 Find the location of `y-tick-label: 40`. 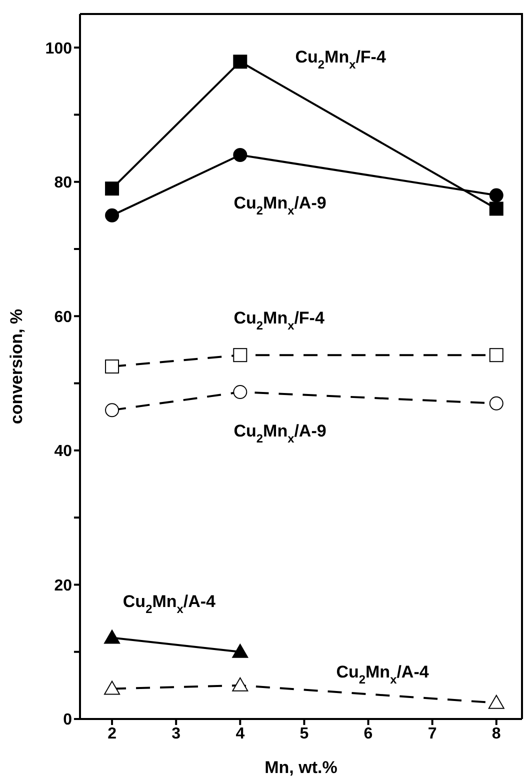

y-tick-label: 40 is located at coordinates (63, 451).